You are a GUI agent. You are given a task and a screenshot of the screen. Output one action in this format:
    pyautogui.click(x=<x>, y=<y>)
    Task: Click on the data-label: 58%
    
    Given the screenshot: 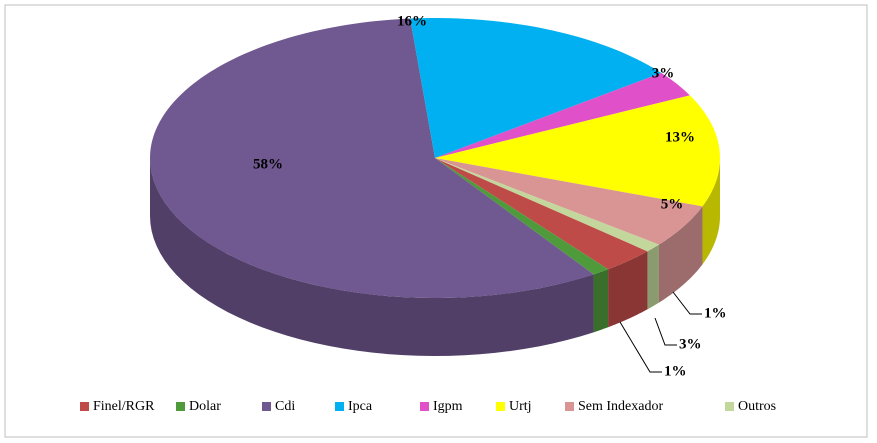 What is the action you would take?
    pyautogui.click(x=268, y=164)
    